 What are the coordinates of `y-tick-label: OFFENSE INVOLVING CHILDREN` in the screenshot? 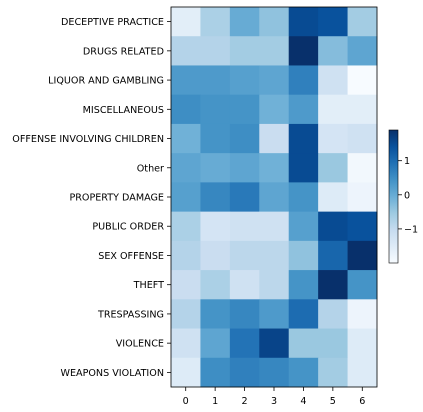 It's located at (88, 139).